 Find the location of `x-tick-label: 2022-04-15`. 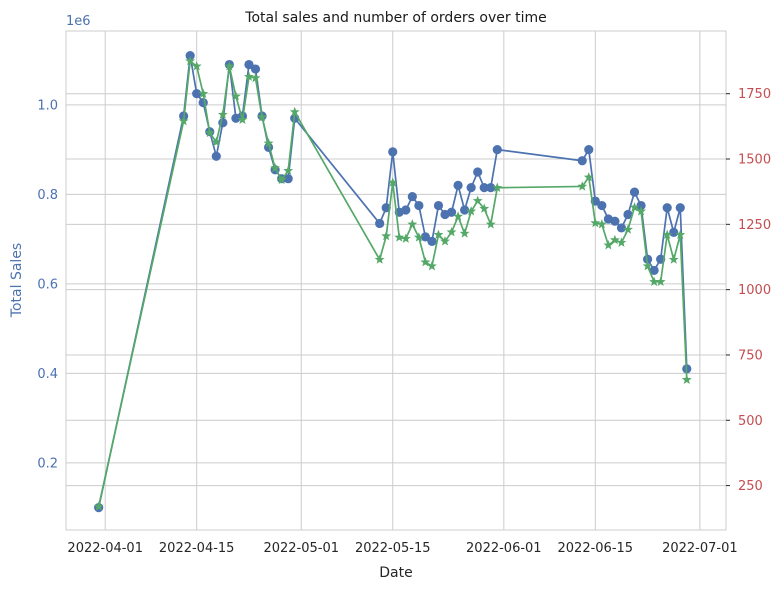

x-tick-label: 2022-04-15 is located at coordinates (197, 548).